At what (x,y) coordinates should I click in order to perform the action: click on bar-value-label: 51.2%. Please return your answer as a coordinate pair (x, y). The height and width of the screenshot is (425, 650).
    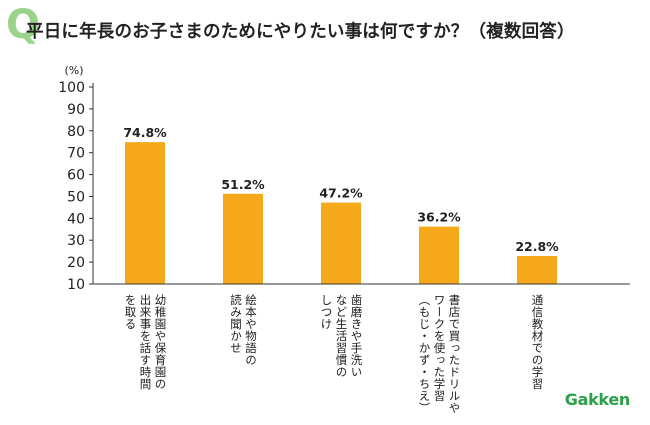
    Looking at the image, I should click on (243, 184).